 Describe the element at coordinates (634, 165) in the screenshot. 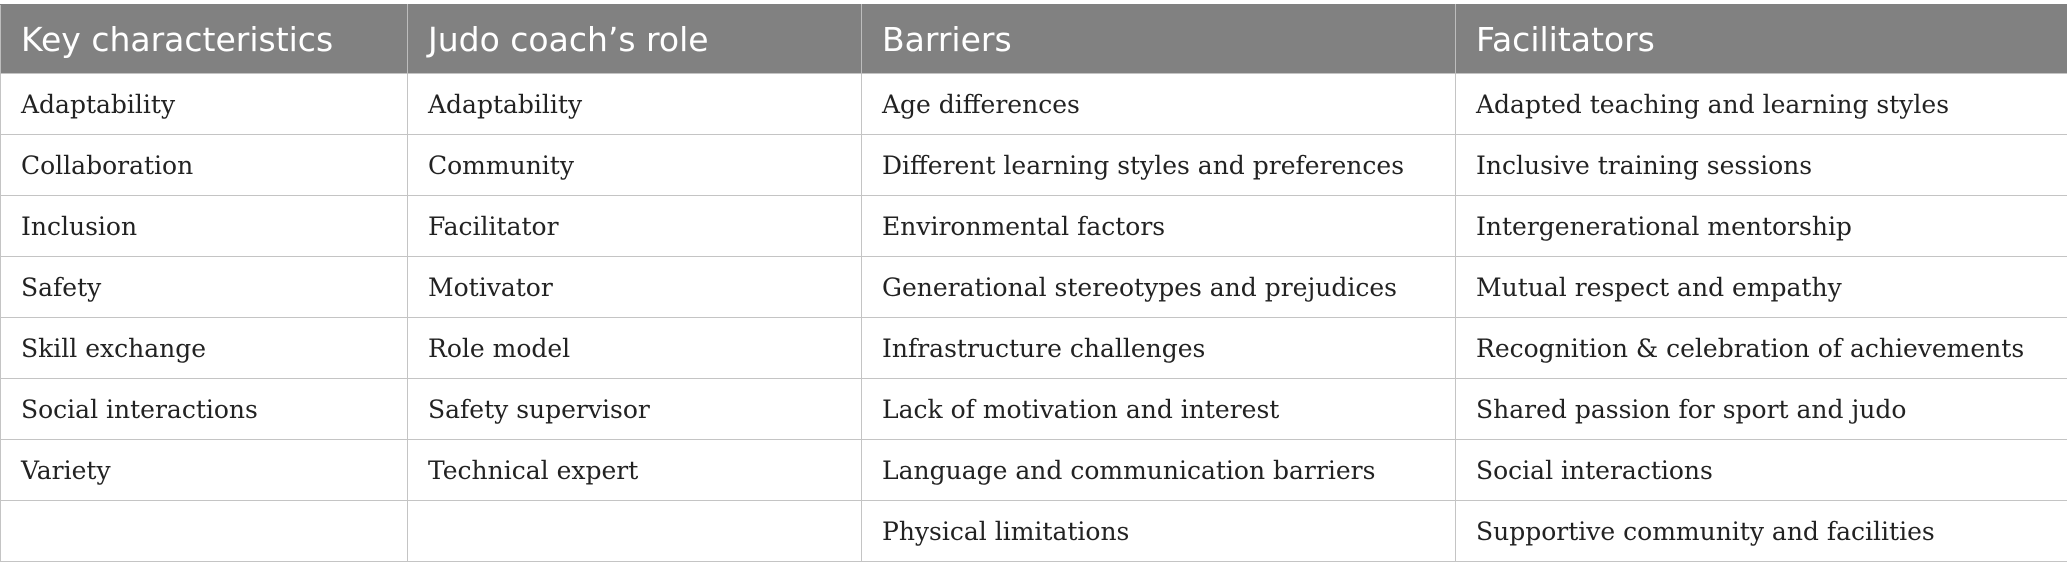

I see `table-cell: Community` at that location.